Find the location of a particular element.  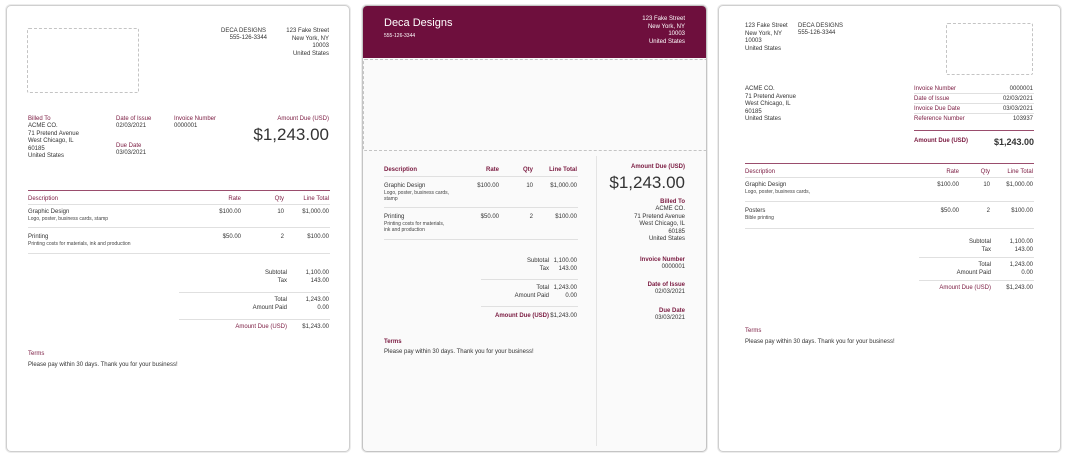

amount-due-value: $1,243.00 is located at coordinates (647, 182).